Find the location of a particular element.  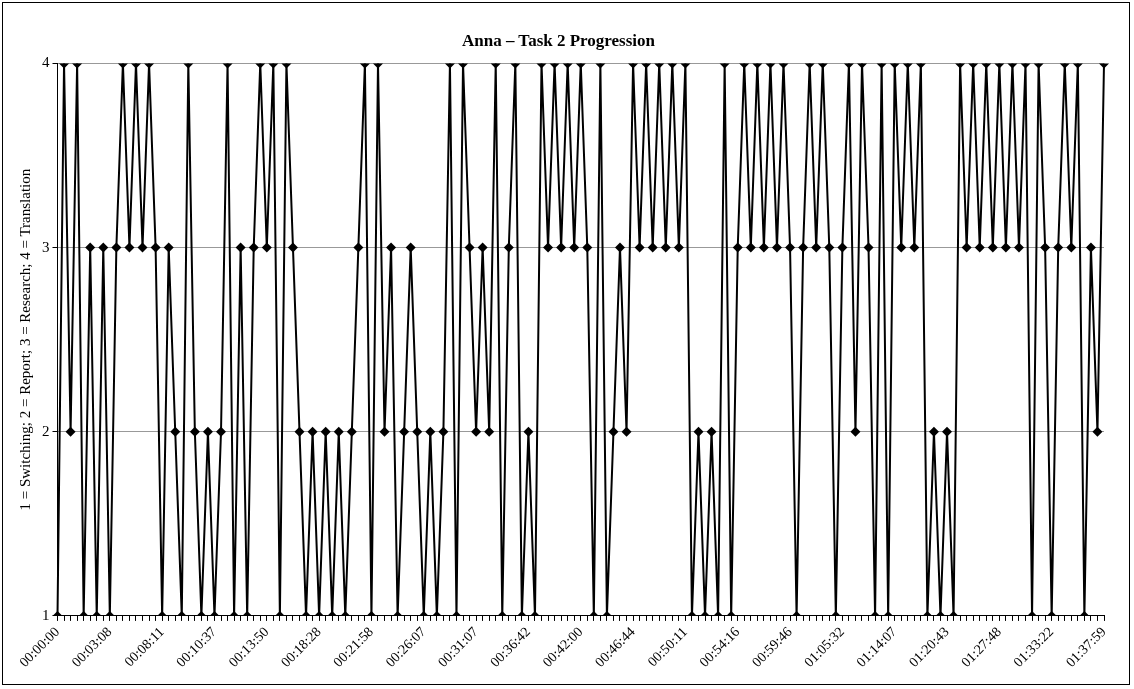

y-tick-label: 2 is located at coordinates (46, 430).